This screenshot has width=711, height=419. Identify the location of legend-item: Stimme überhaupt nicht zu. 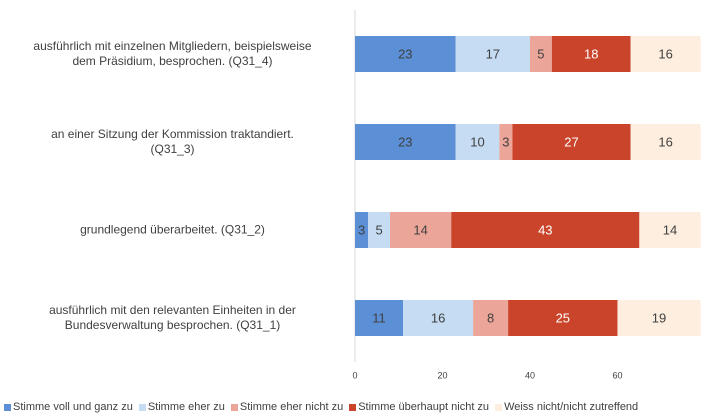
(419, 407).